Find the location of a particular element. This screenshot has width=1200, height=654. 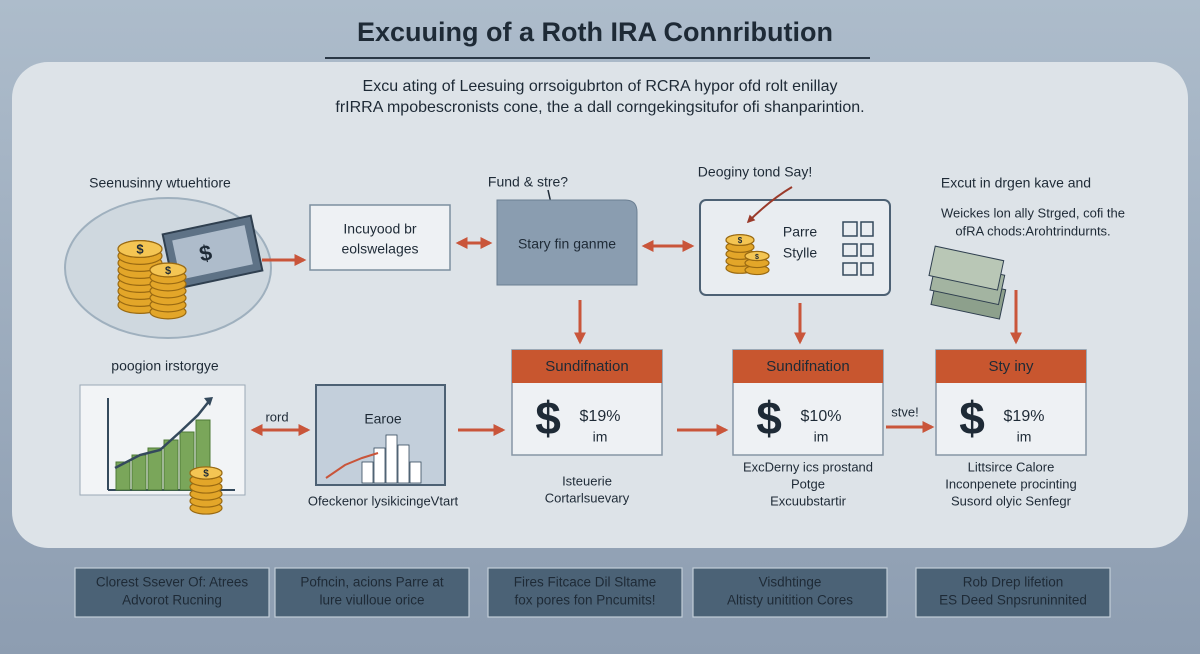

button-text: Visdhtinge is located at coordinates (790, 582).